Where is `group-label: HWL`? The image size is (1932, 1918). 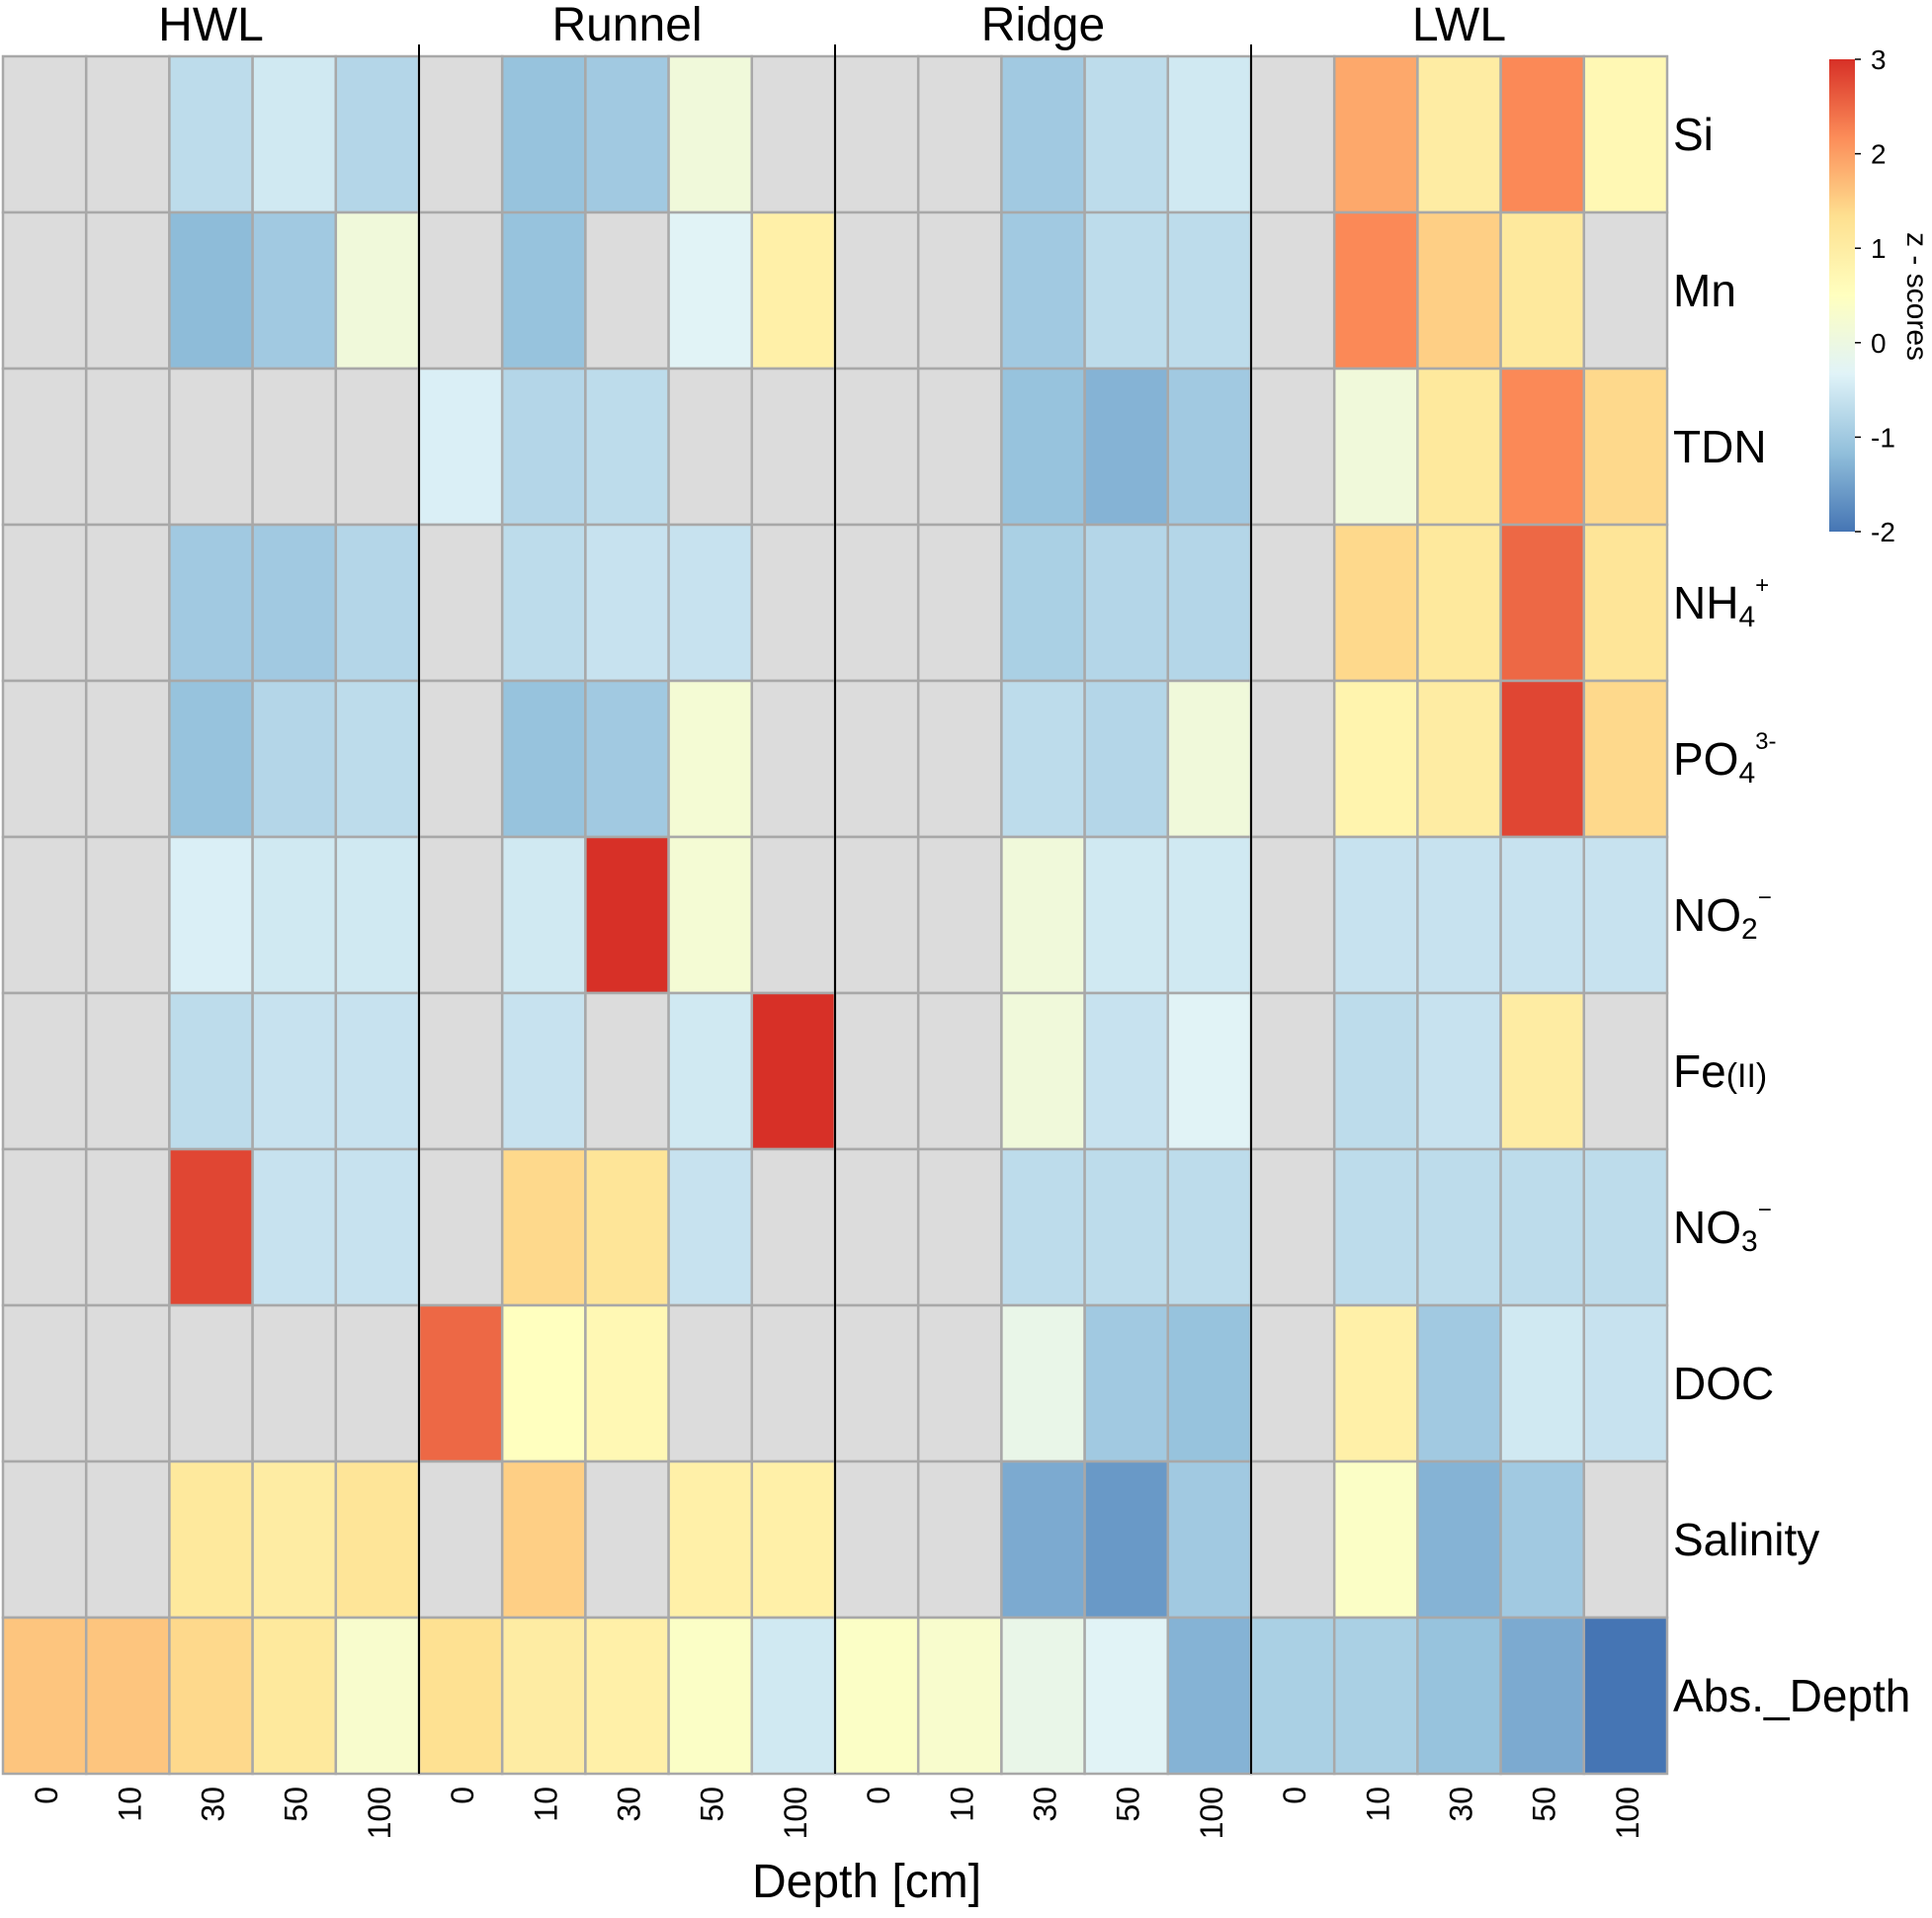
group-label: HWL is located at coordinates (211, 25).